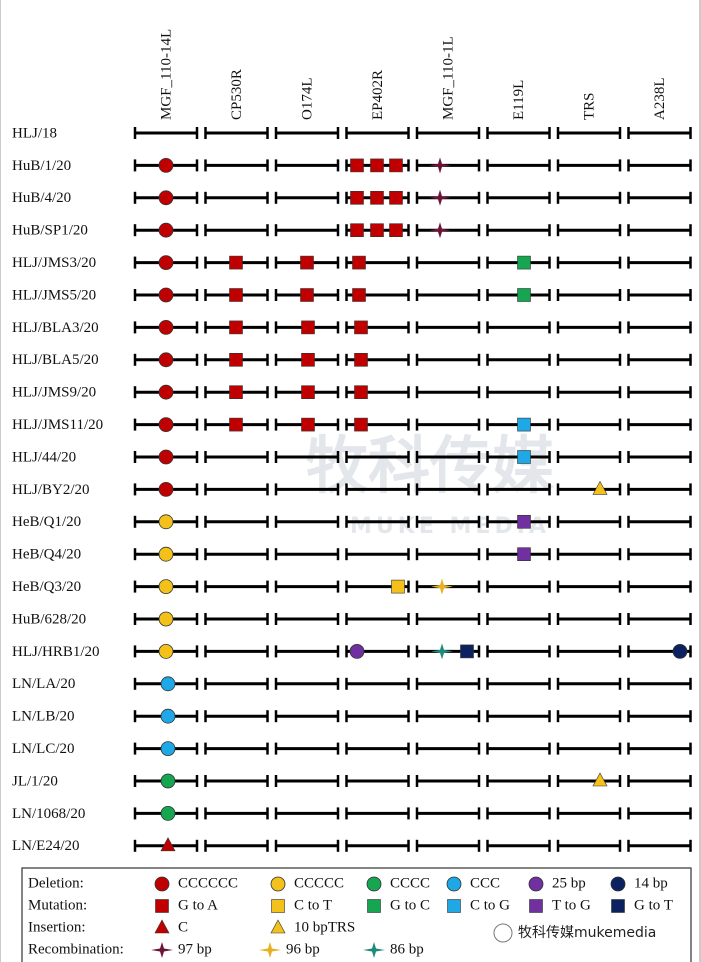  I want to click on row-label: HuB/4/20, so click(41, 198).